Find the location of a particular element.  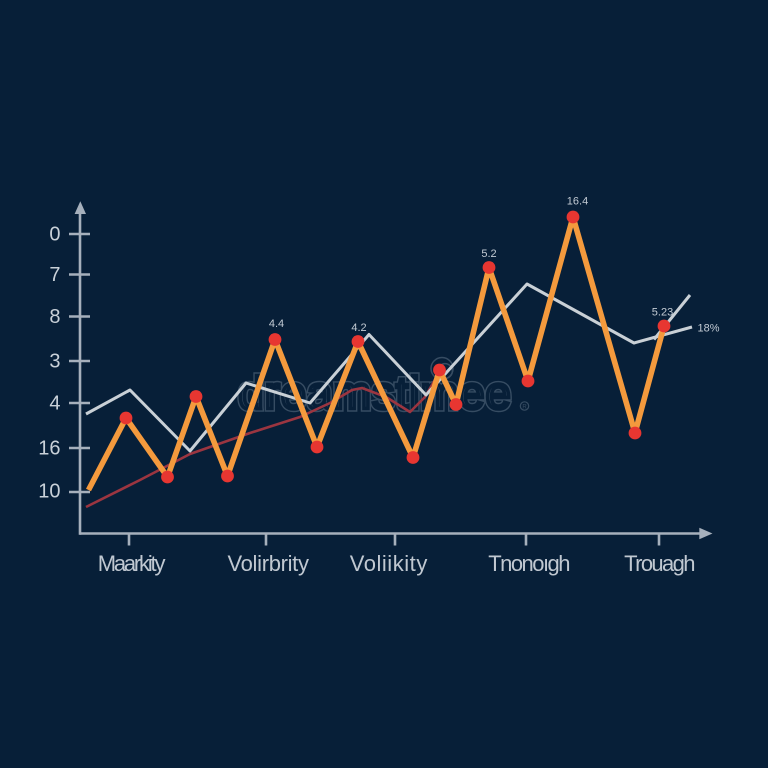

svg-text: 0 is located at coordinates (54, 235).